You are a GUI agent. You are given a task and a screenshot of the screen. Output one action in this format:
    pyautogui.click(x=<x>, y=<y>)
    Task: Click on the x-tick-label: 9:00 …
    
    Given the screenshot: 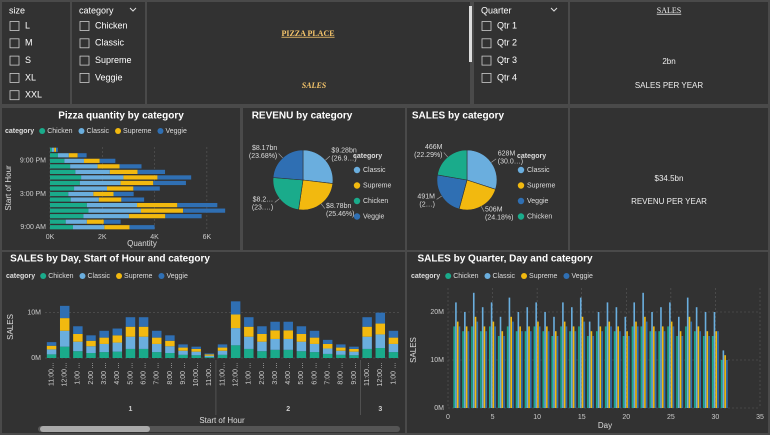 What is the action you would take?
    pyautogui.click(x=354, y=373)
    